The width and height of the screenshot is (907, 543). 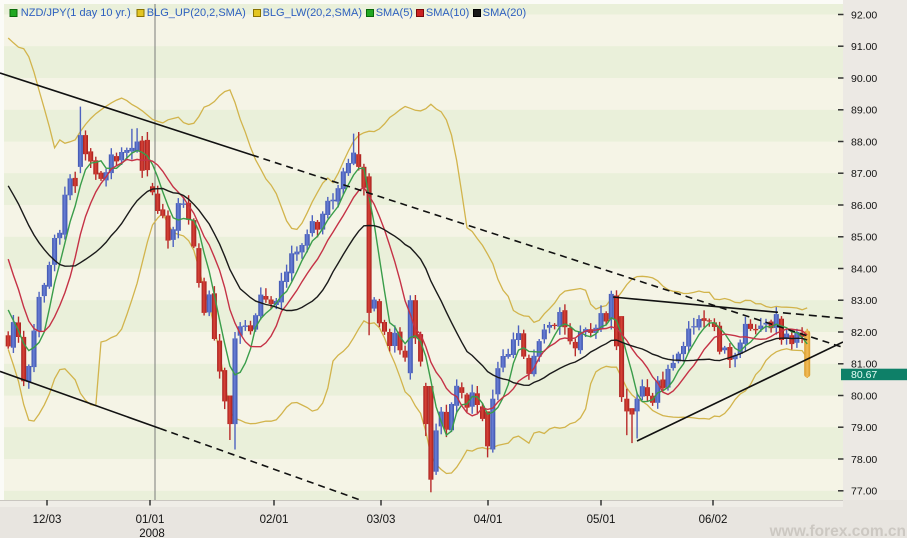 I want to click on svg-text: 91.00, so click(x=864, y=47).